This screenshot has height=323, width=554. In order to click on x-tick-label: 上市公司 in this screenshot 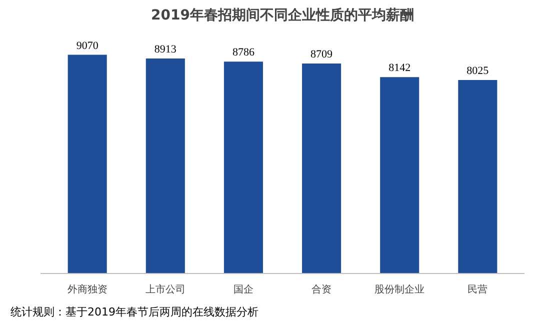, I will do `click(165, 290)`.